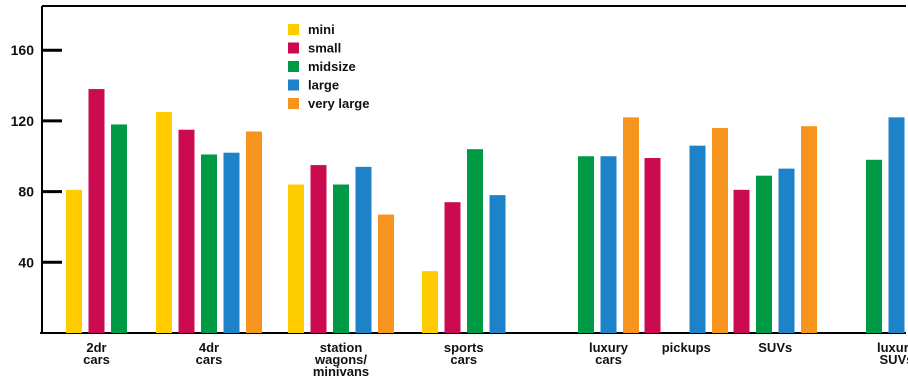 The height and width of the screenshot is (387, 908). I want to click on legend-label: mini, so click(321, 29).